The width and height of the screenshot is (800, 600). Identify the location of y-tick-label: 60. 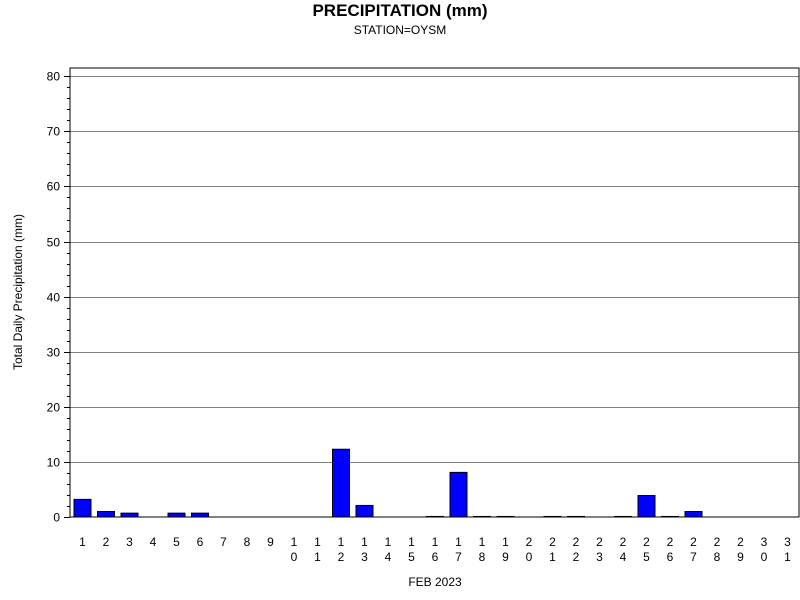
(54, 187).